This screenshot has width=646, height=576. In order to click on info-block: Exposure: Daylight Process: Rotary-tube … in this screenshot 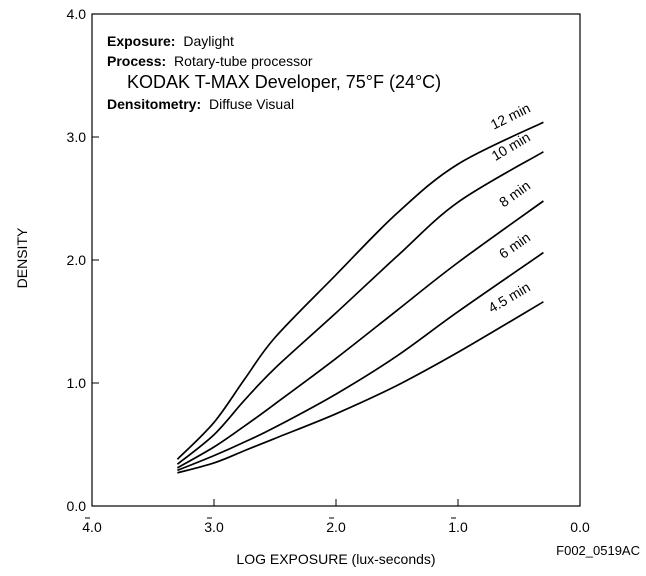, I will do `click(274, 72)`.